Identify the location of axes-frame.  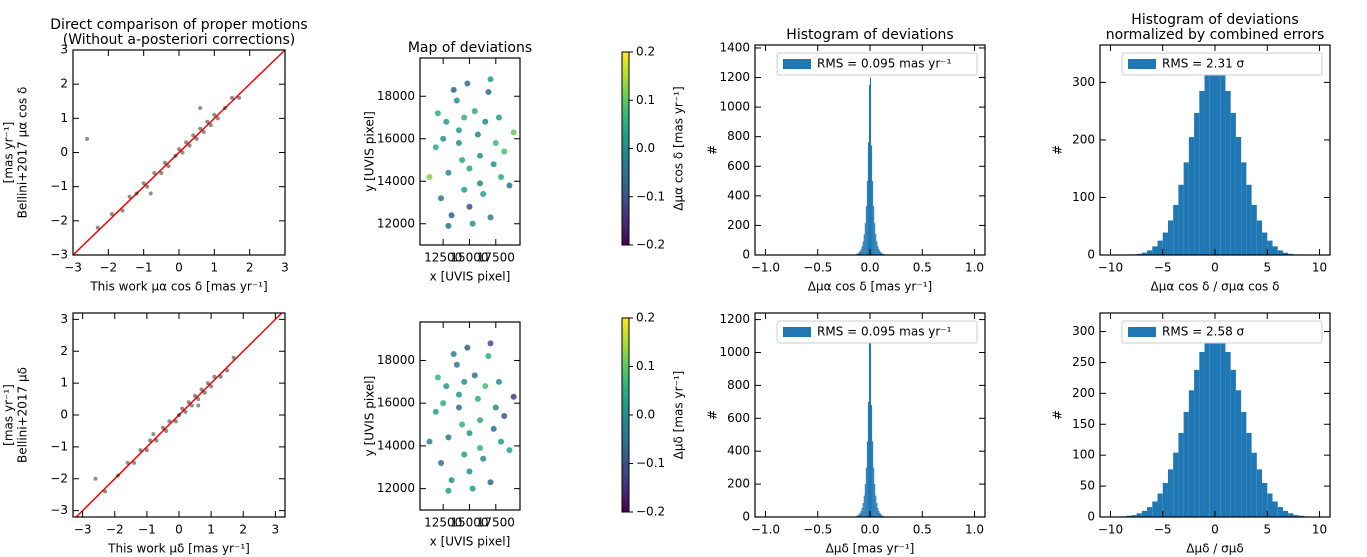
(470, 416).